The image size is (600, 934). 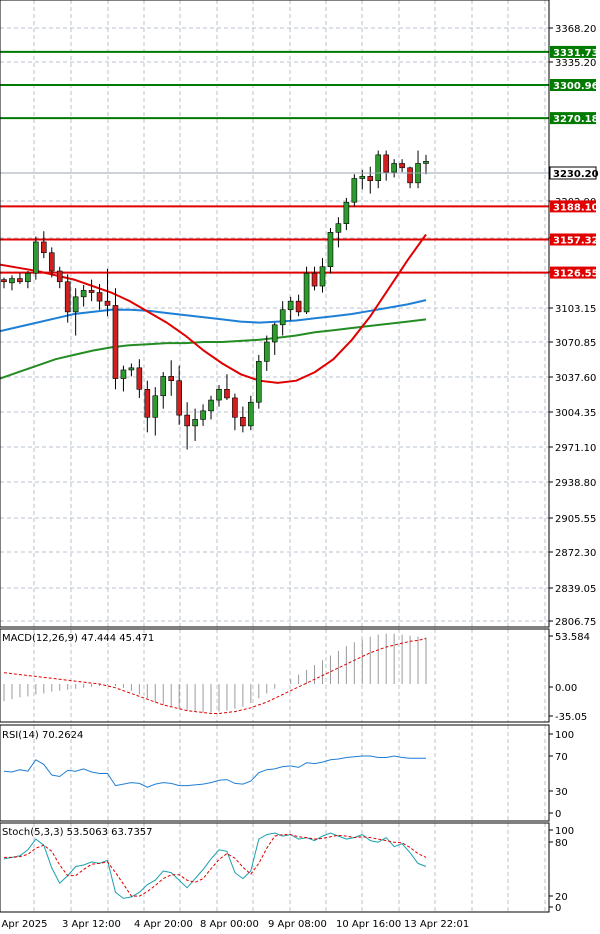 What do you see at coordinates (214, 771) in the screenshot?
I see `rsi-line` at bounding box center [214, 771].